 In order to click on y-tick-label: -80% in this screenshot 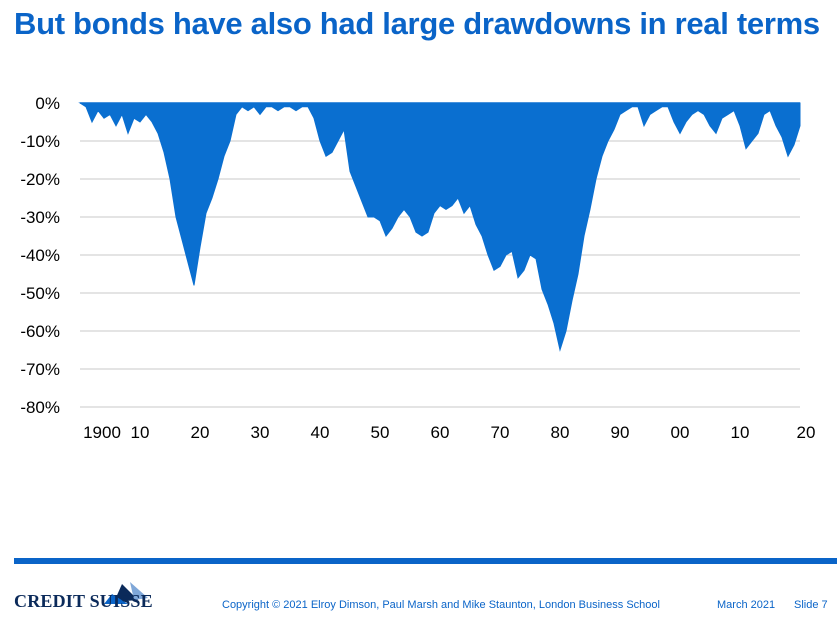, I will do `click(40, 407)`.